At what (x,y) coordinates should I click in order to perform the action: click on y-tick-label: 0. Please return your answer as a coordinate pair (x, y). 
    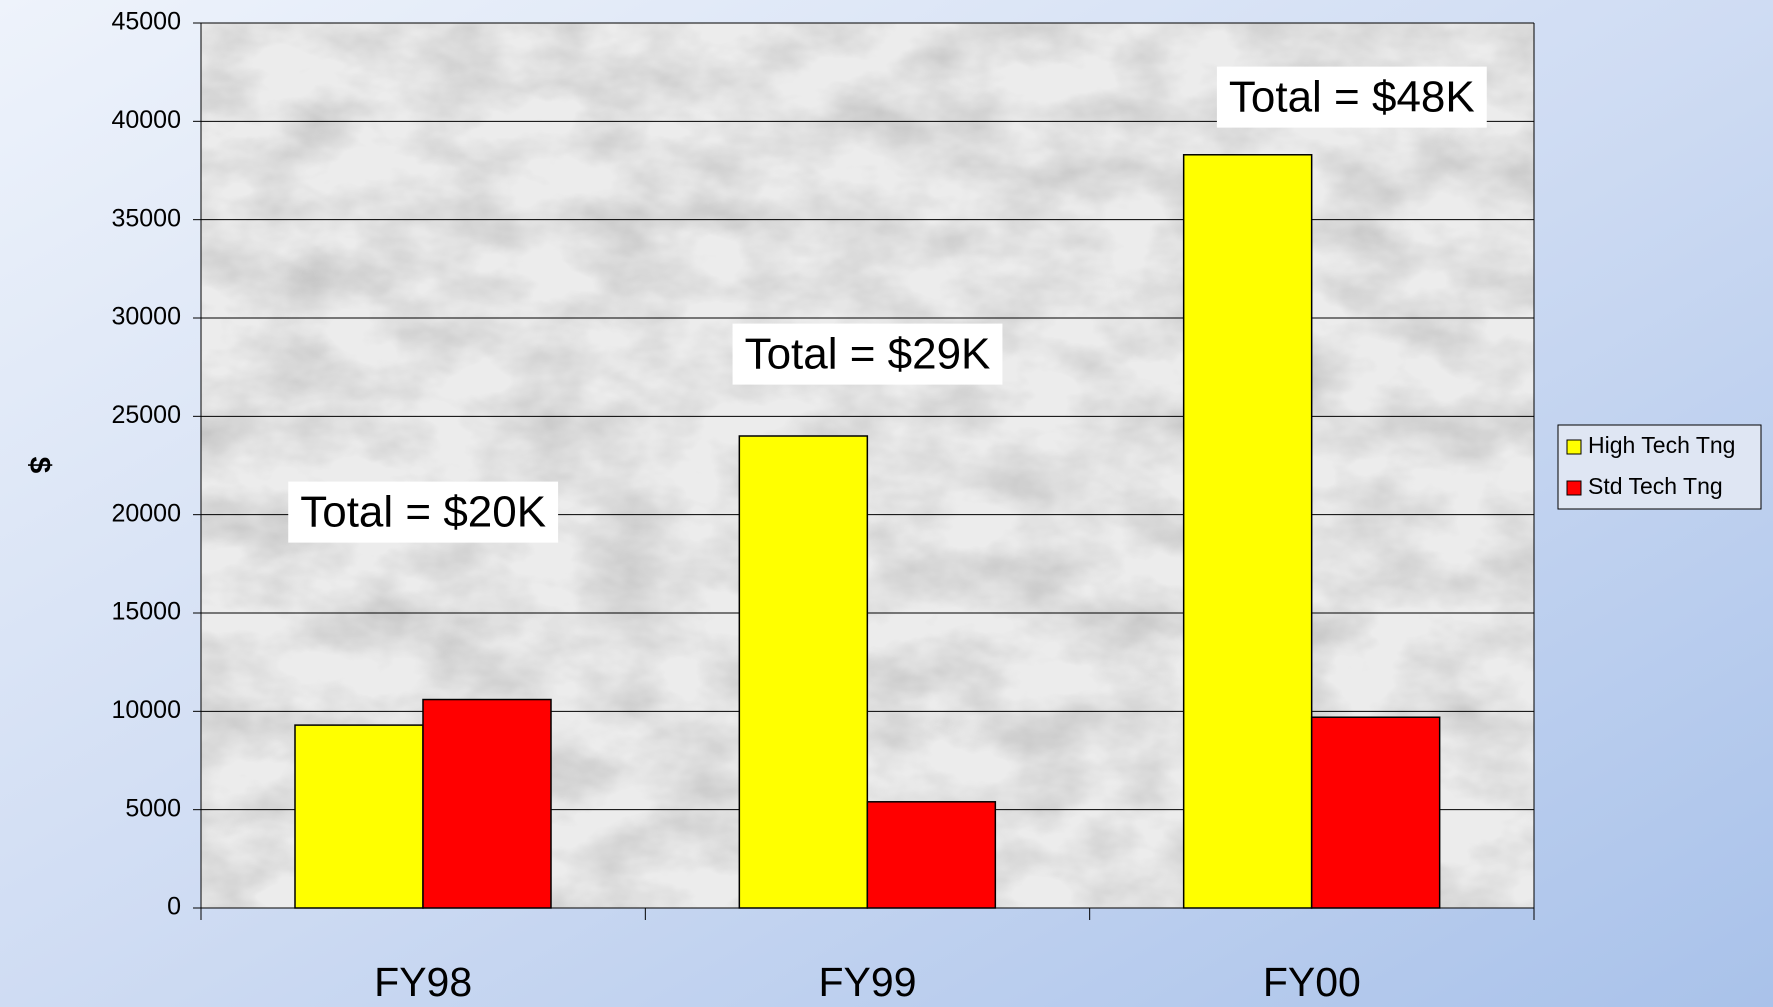
    Looking at the image, I should click on (174, 907).